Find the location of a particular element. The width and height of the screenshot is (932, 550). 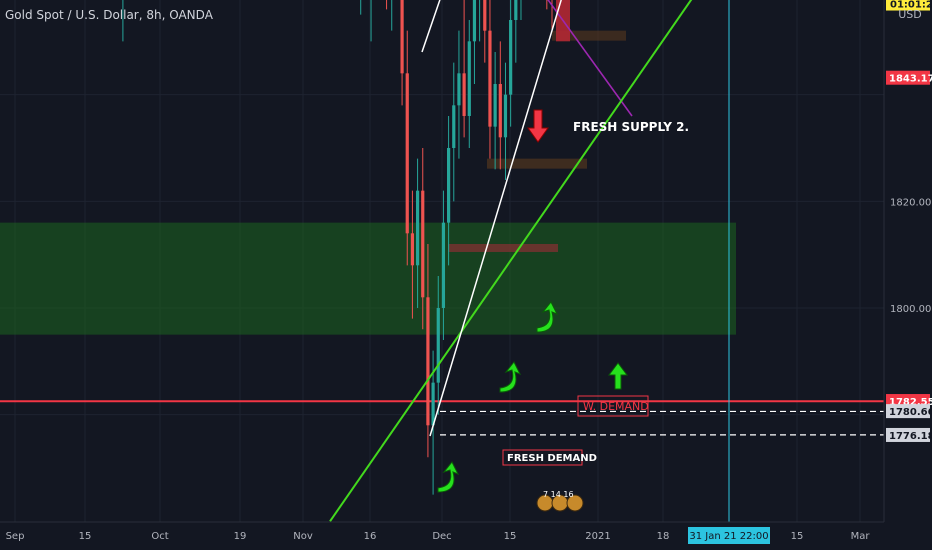

price-tag-label: 1843.179 is located at coordinates (910, 79).